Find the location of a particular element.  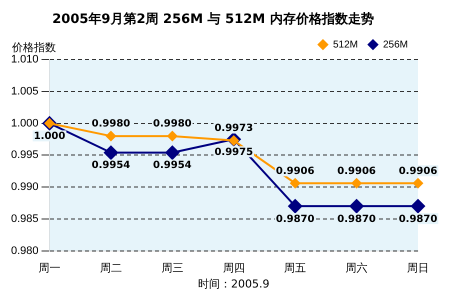

x-tick-label: 周一 is located at coordinates (49, 268).